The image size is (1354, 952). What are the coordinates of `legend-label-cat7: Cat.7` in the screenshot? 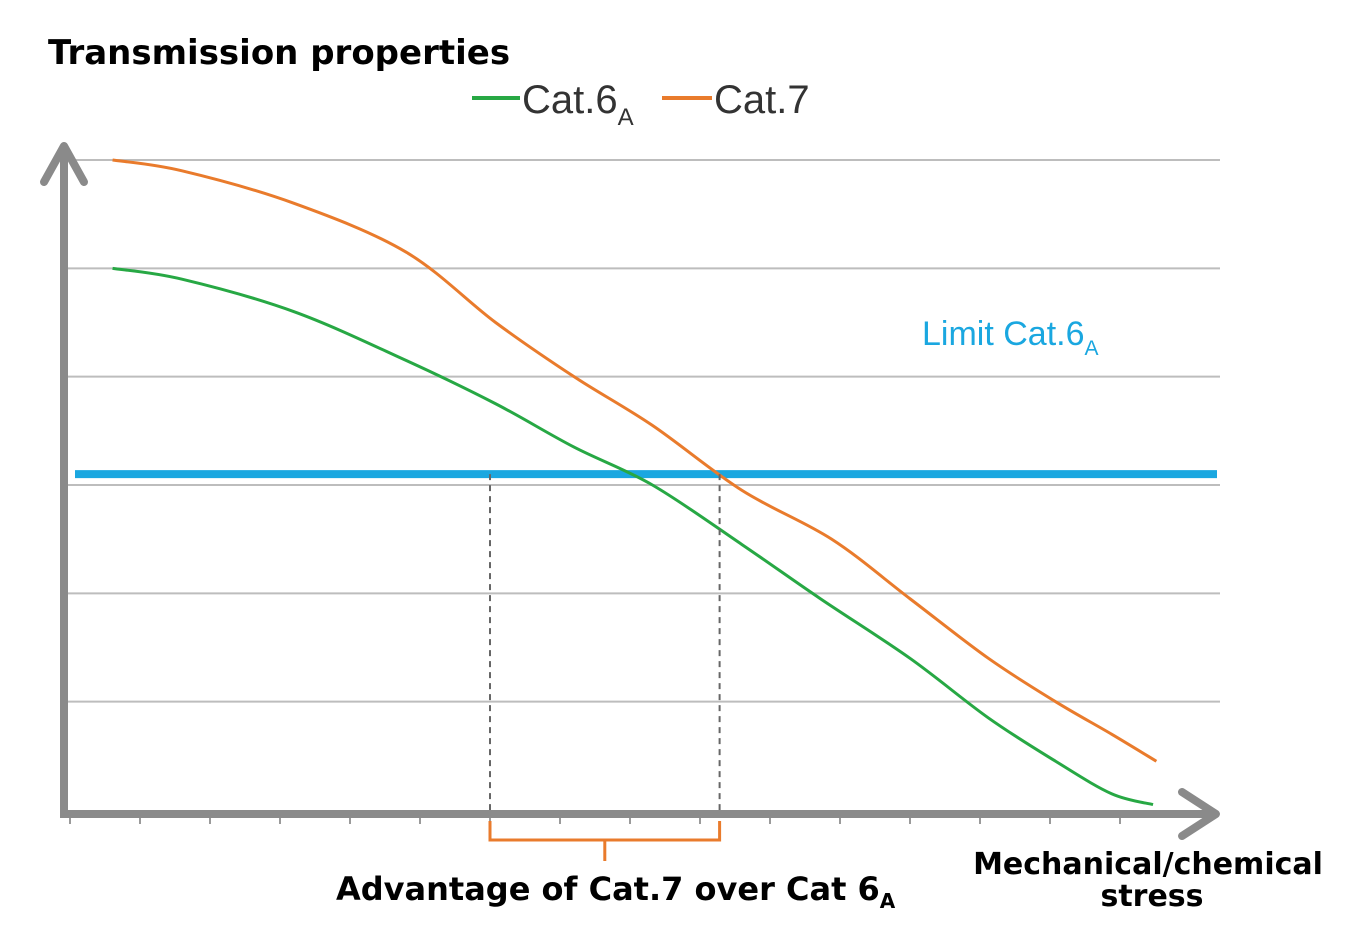 It's located at (762, 100).